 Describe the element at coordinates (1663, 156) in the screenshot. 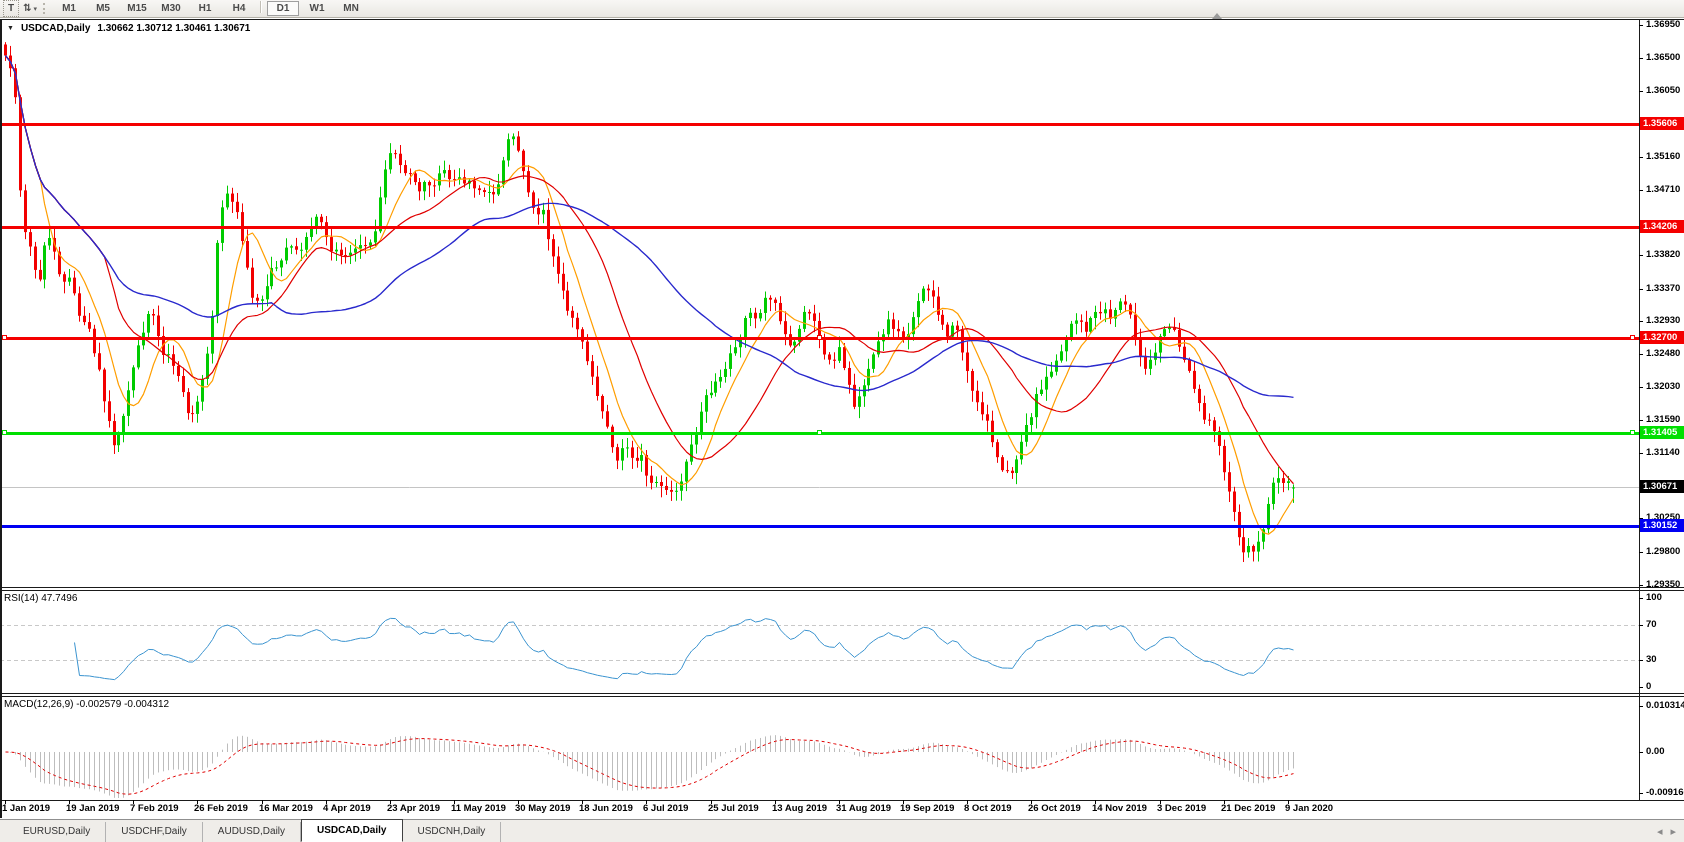

I see `price-axis-tick-label: 1.35160` at that location.